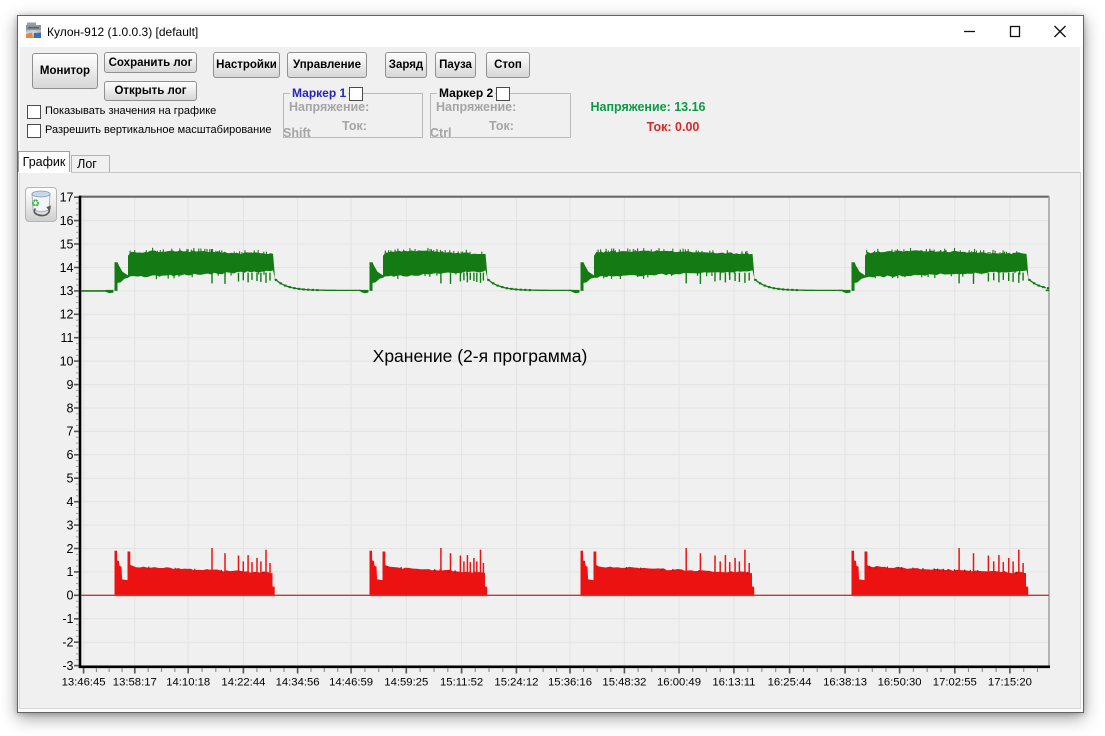 This screenshot has height=736, width=1105. Describe the element at coordinates (135, 683) in the screenshot. I see `svg-text: 13:58:17` at that location.